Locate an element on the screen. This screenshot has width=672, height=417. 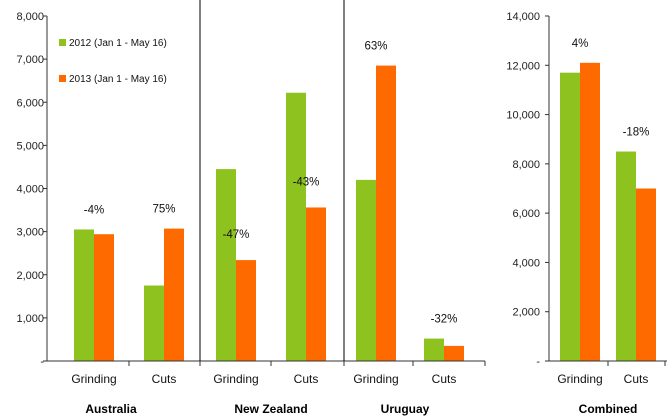
legend-label: 2013 (Jan 1 - May 16) is located at coordinates (118, 79).